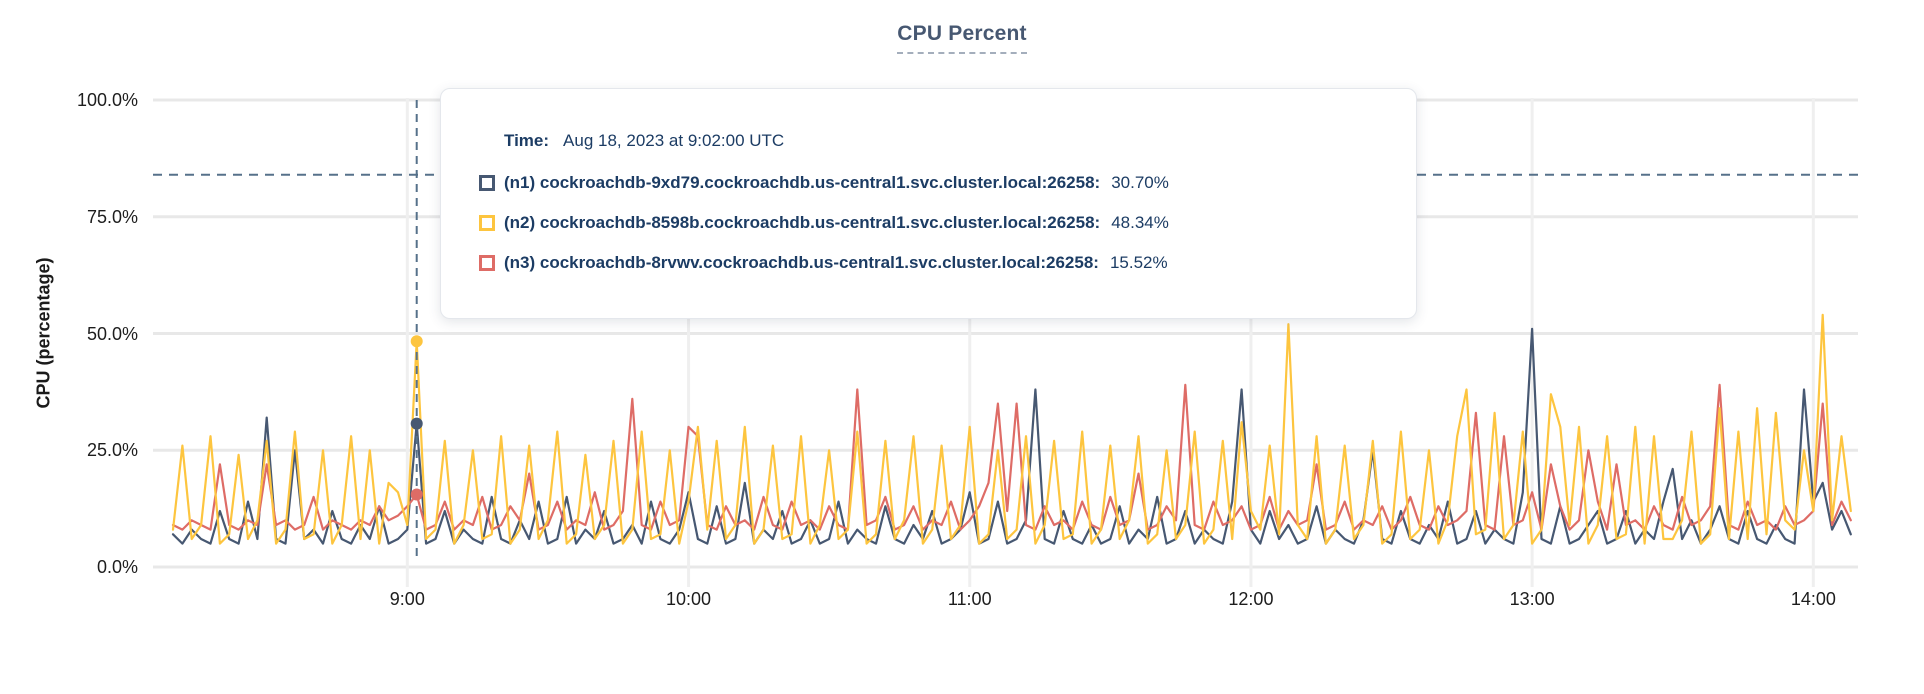 The image size is (1924, 694). Describe the element at coordinates (416, 341) in the screenshot. I see `hover-dot-n2` at that location.